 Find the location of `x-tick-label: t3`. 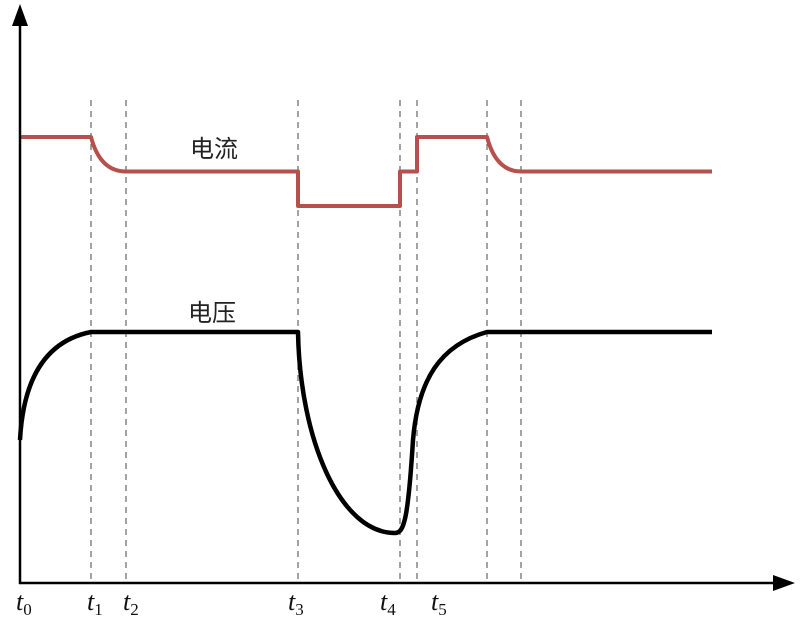

x-tick-label: t3 is located at coordinates (296, 602).